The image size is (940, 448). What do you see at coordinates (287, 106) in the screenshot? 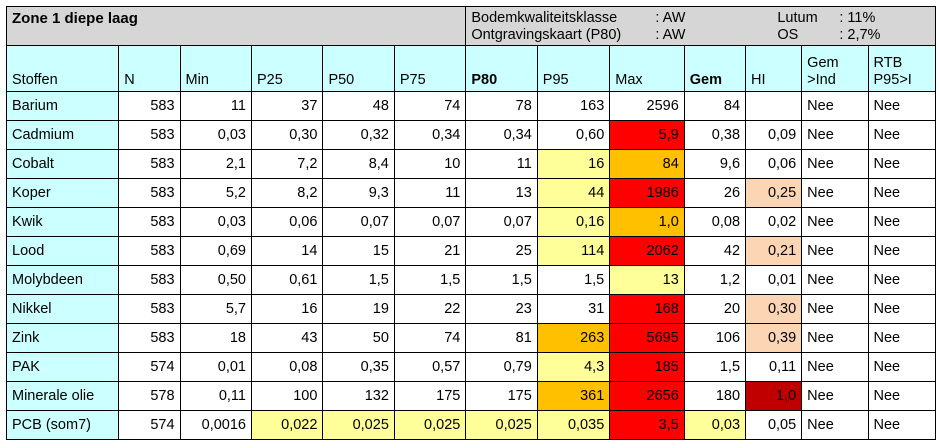
I see `table-cell: 37` at bounding box center [287, 106].